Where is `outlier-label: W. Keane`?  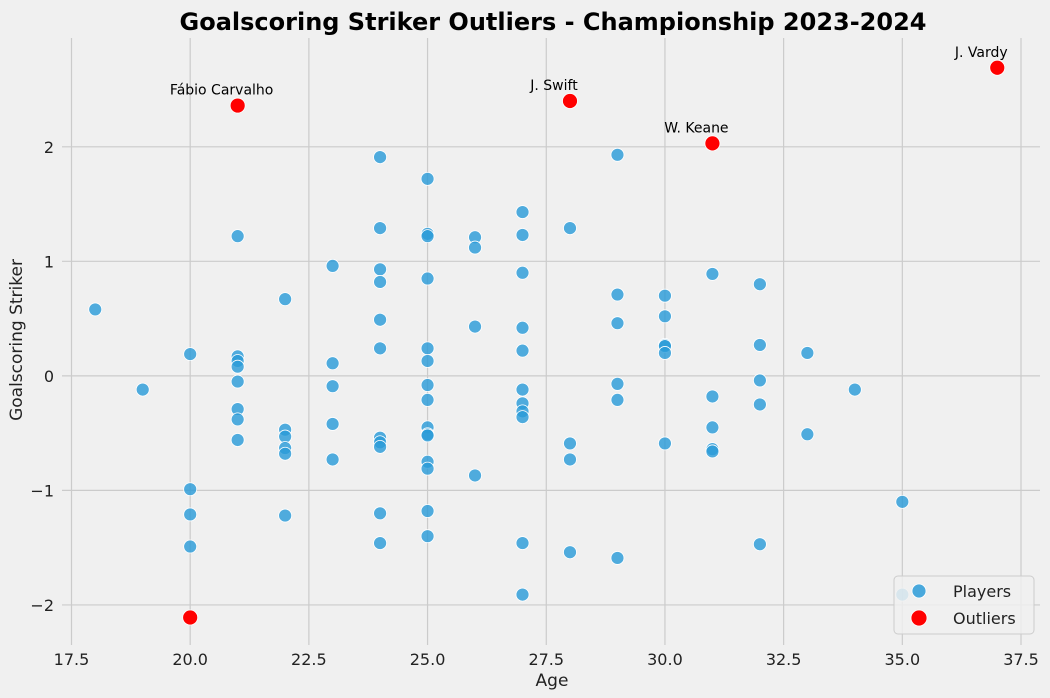
outlier-label: W. Keane is located at coordinates (696, 128).